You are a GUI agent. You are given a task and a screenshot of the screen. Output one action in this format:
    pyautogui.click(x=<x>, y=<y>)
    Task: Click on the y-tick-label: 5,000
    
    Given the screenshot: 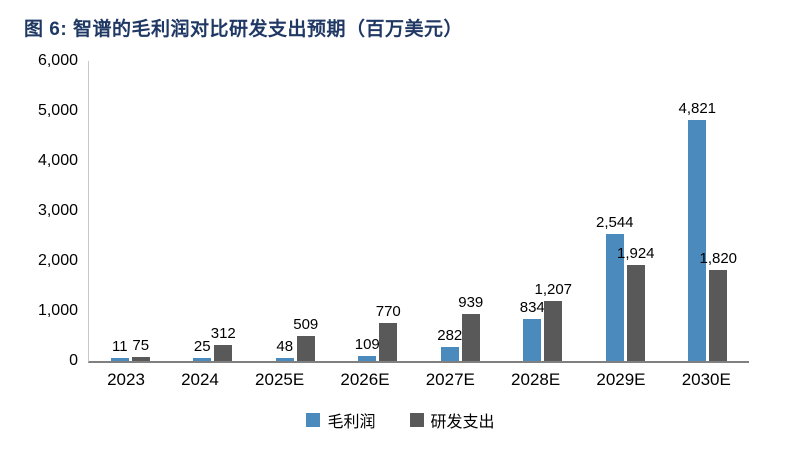 What is the action you would take?
    pyautogui.click(x=57, y=110)
    